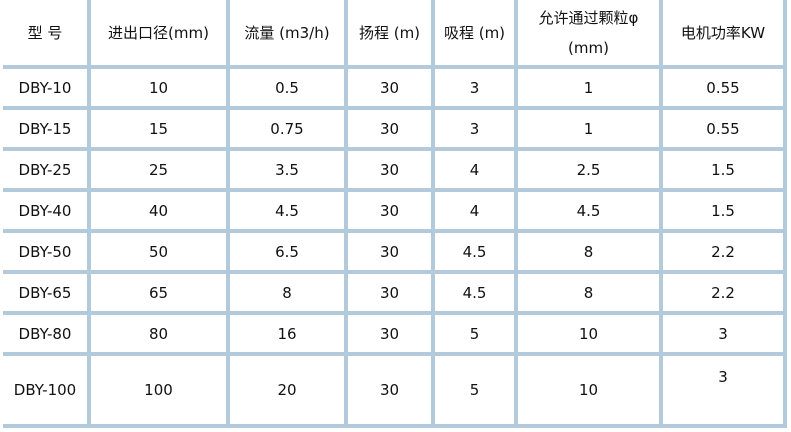 Image resolution: width=791 pixels, height=432 pixels. I want to click on header-particle: 允许通过颗粒φ (mm), so click(588, 32).